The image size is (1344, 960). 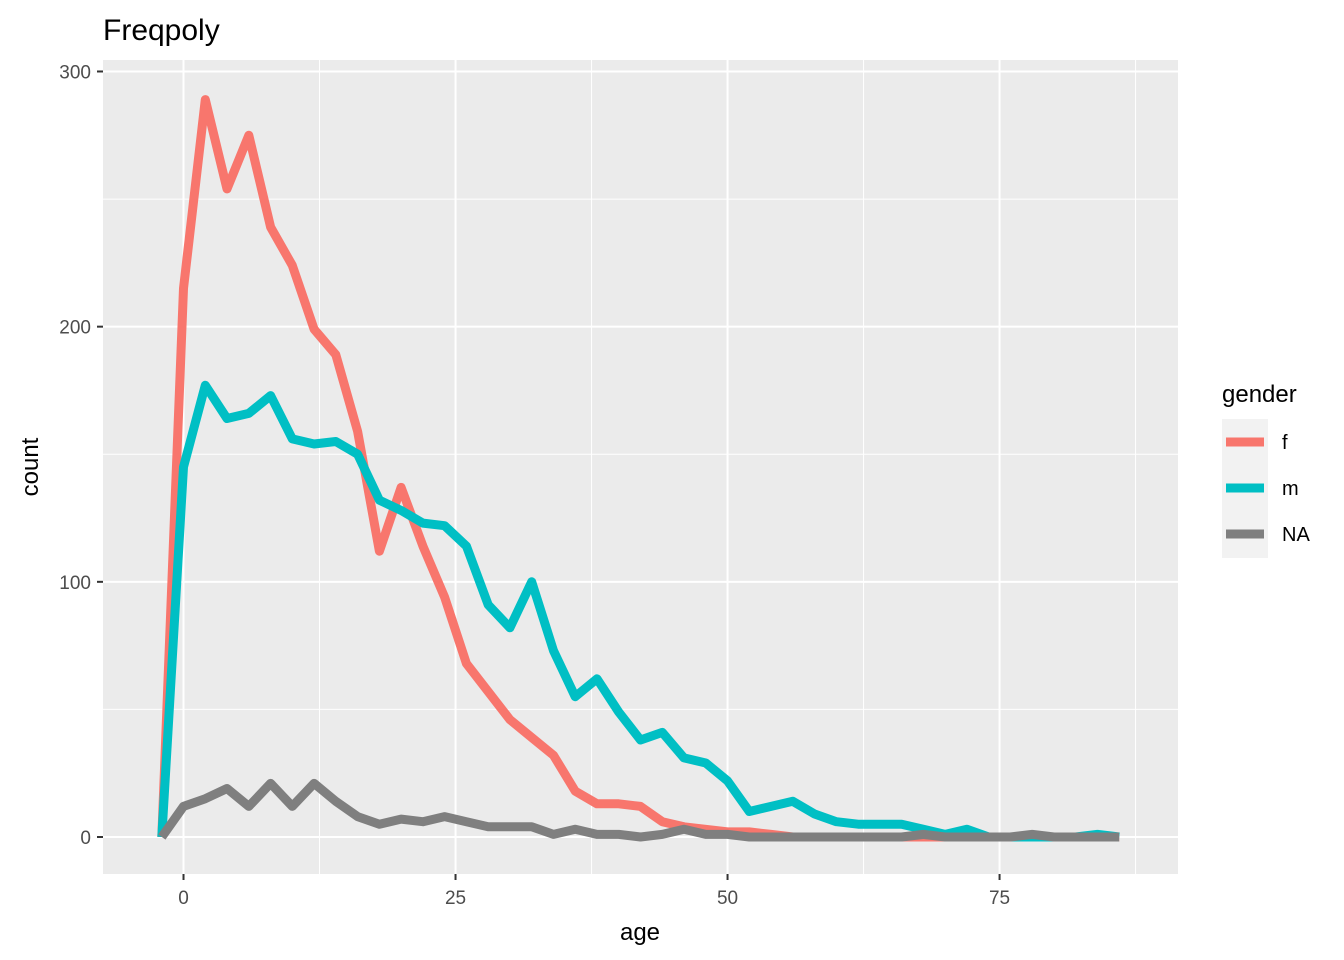 I want to click on chart-title: Freqpoly, so click(x=161, y=30).